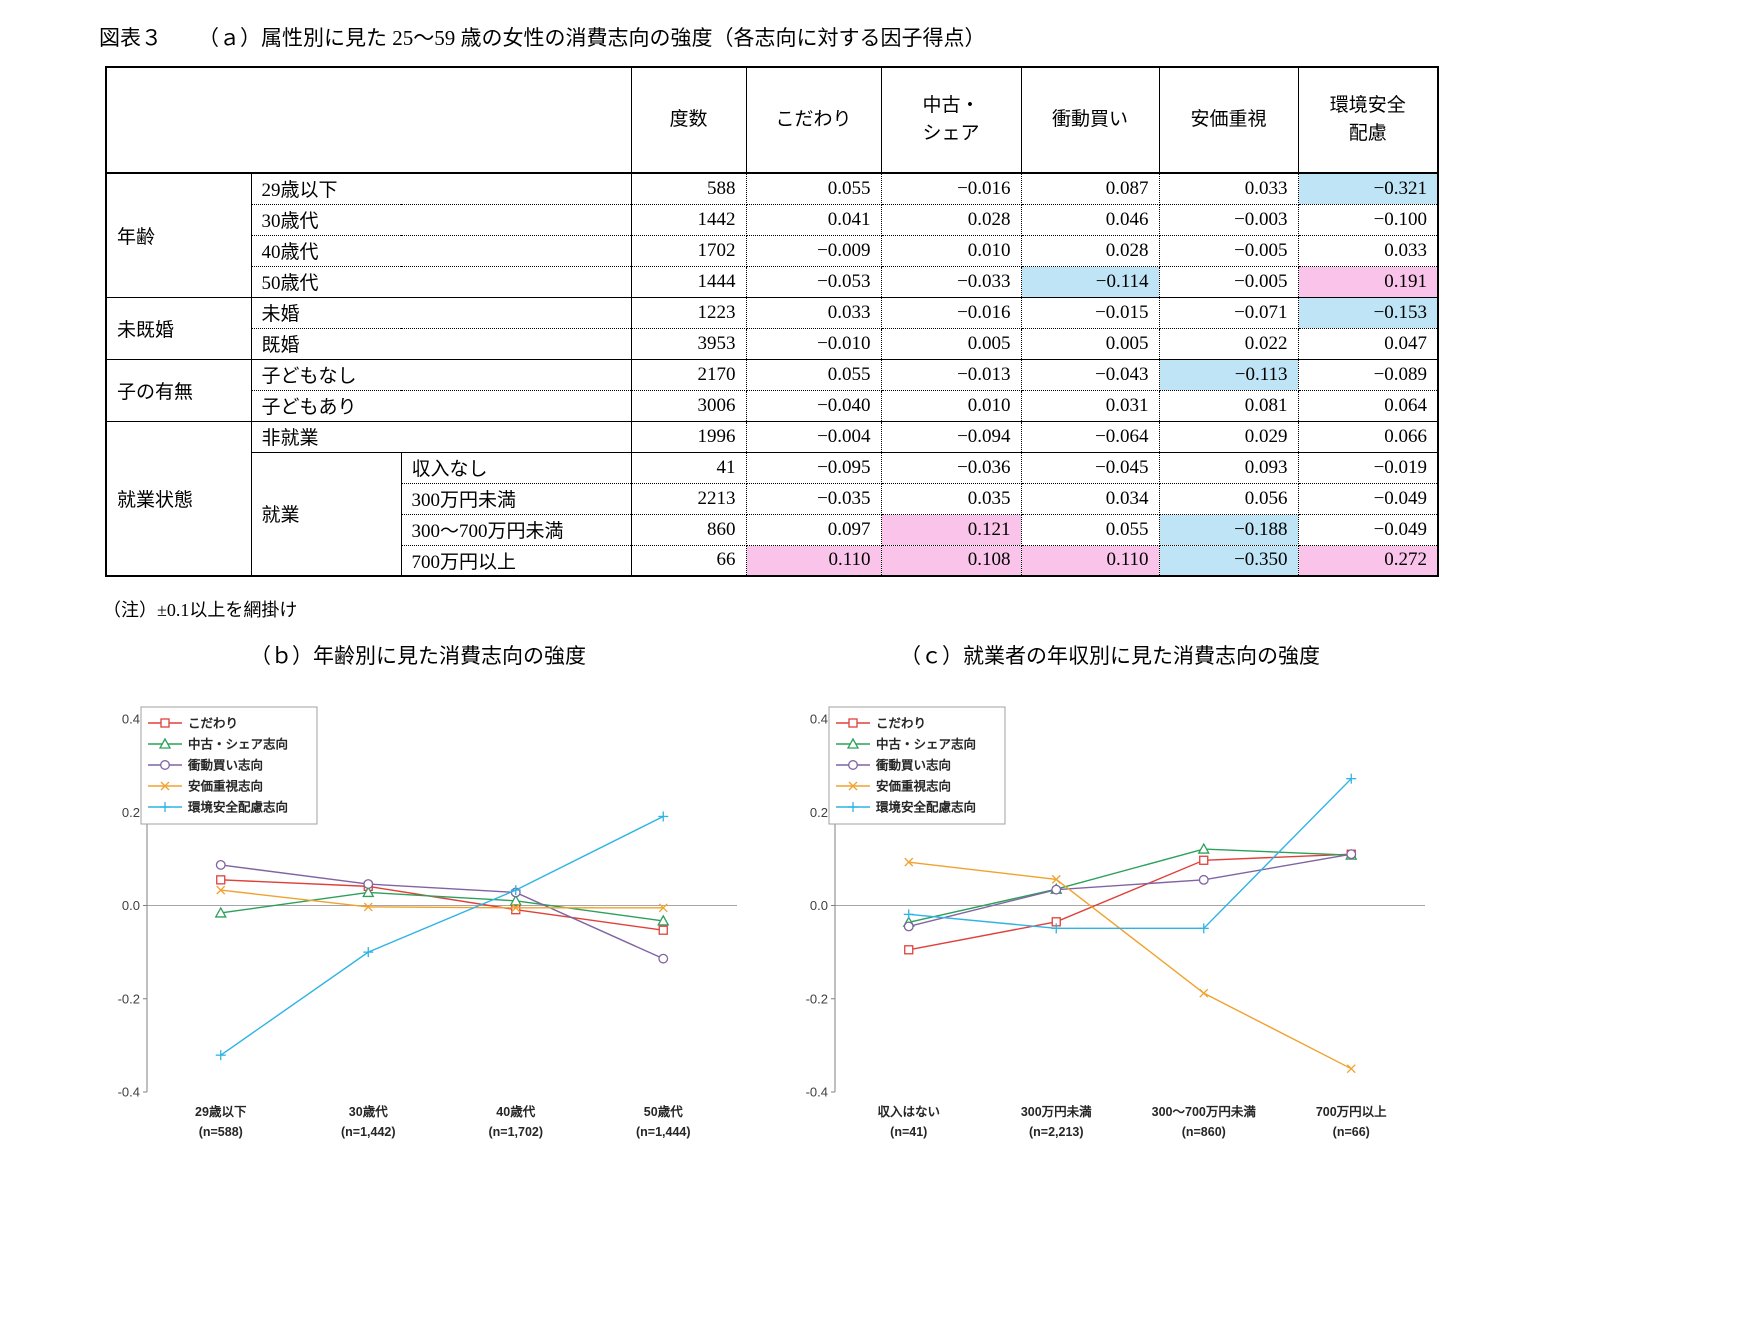 The width and height of the screenshot is (1750, 1323). What do you see at coordinates (441, 281) in the screenshot?
I see `row-label: 50歳代` at bounding box center [441, 281].